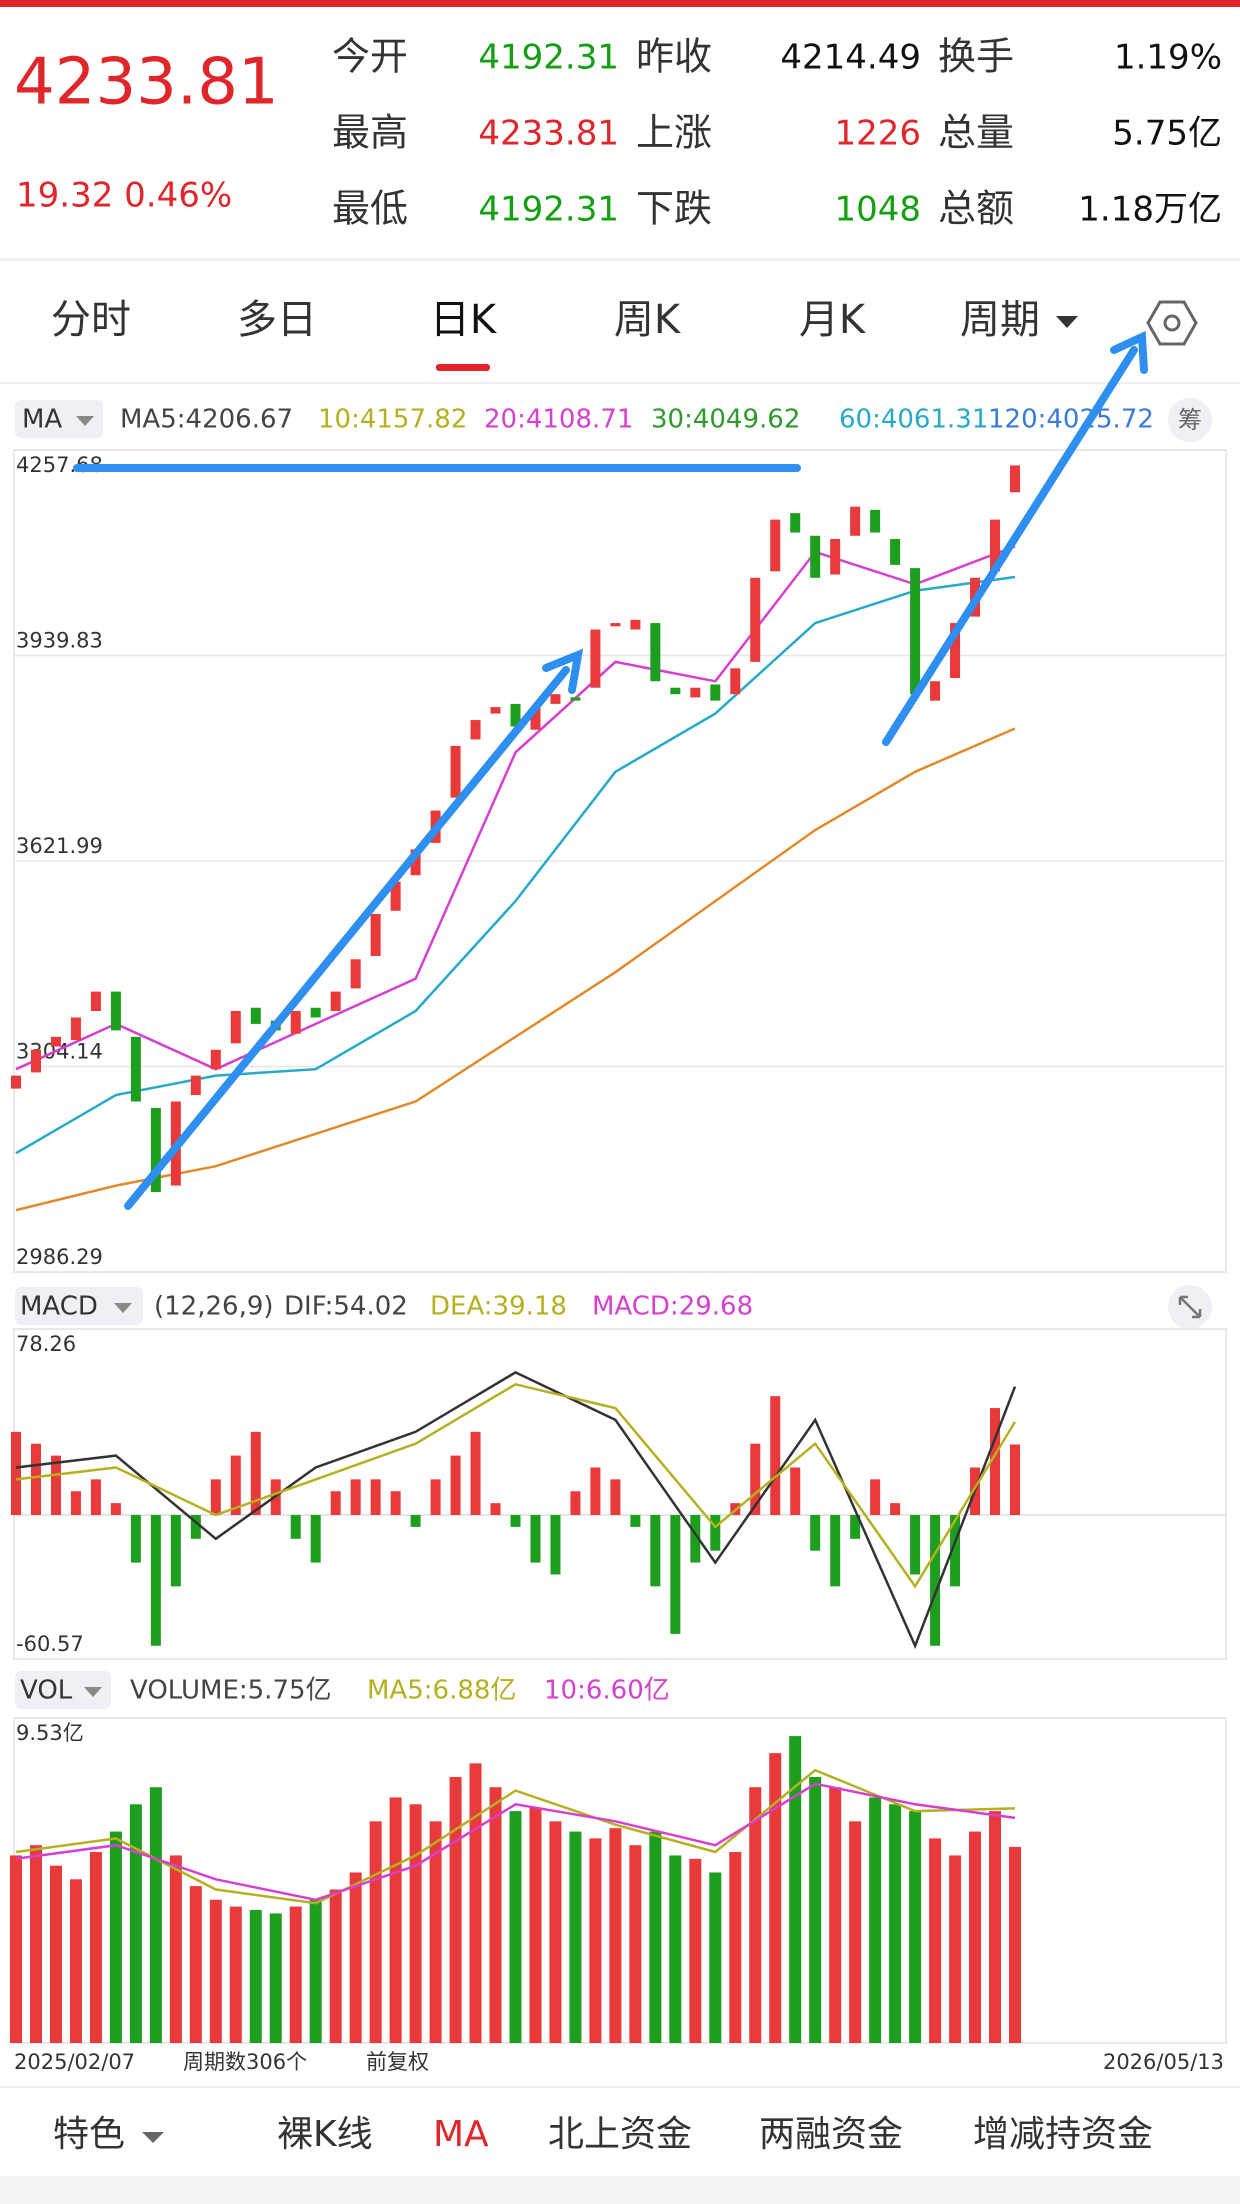 This screenshot has width=1240, height=2204. What do you see at coordinates (59, 846) in the screenshot?
I see `y-tick-label: 3621.99` at bounding box center [59, 846].